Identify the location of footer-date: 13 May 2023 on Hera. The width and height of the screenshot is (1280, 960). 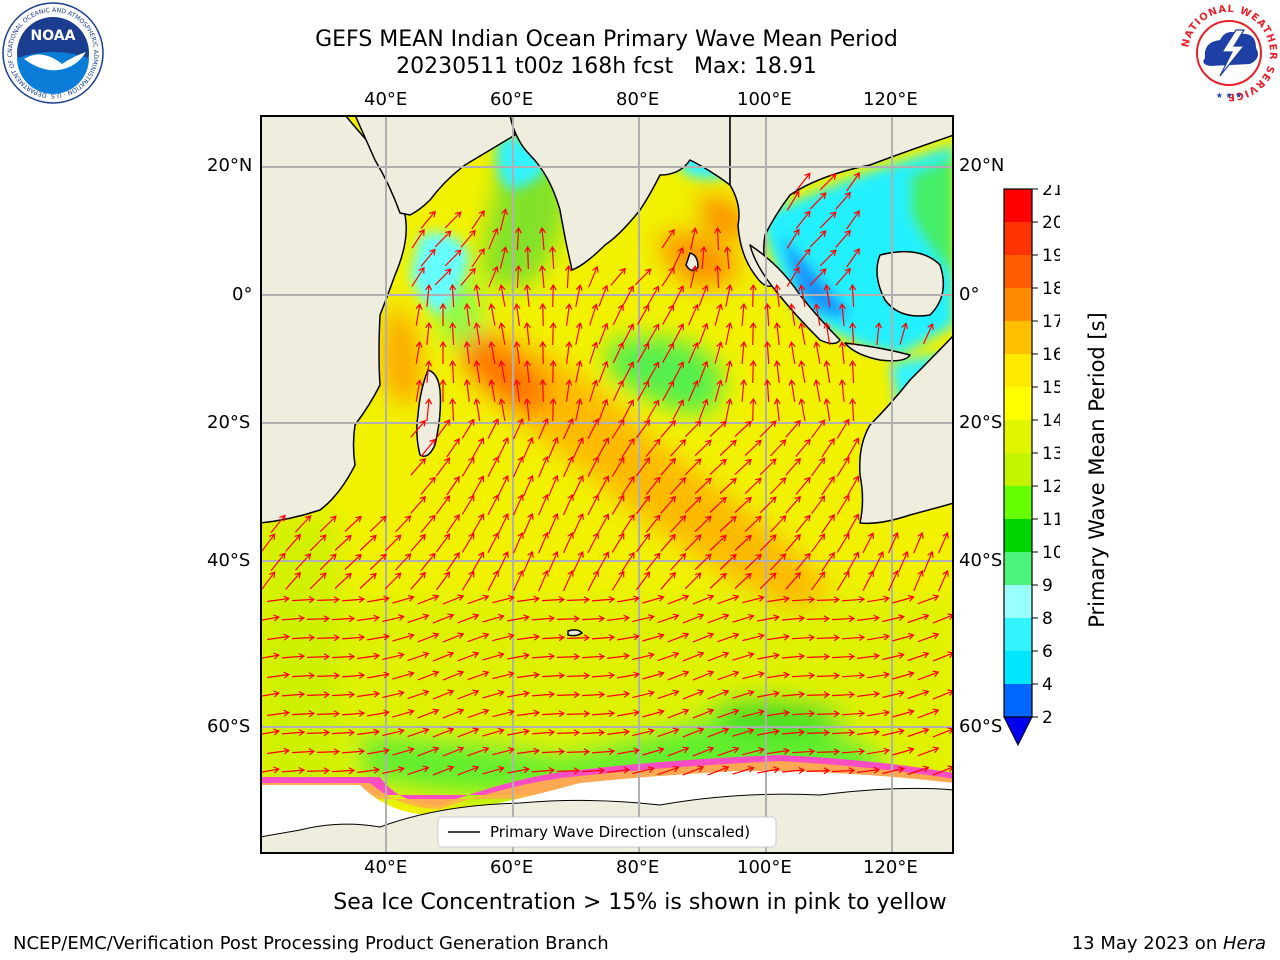
(1169, 943).